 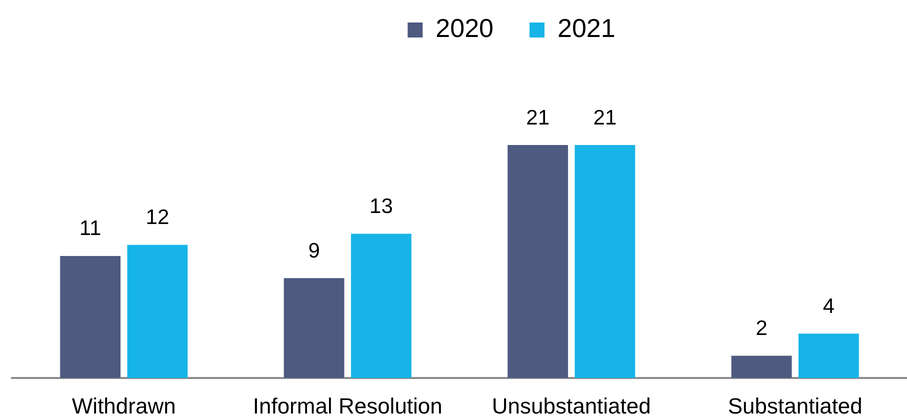 What do you see at coordinates (795, 405) in the screenshot?
I see `x-tick-label: Substantiated` at bounding box center [795, 405].